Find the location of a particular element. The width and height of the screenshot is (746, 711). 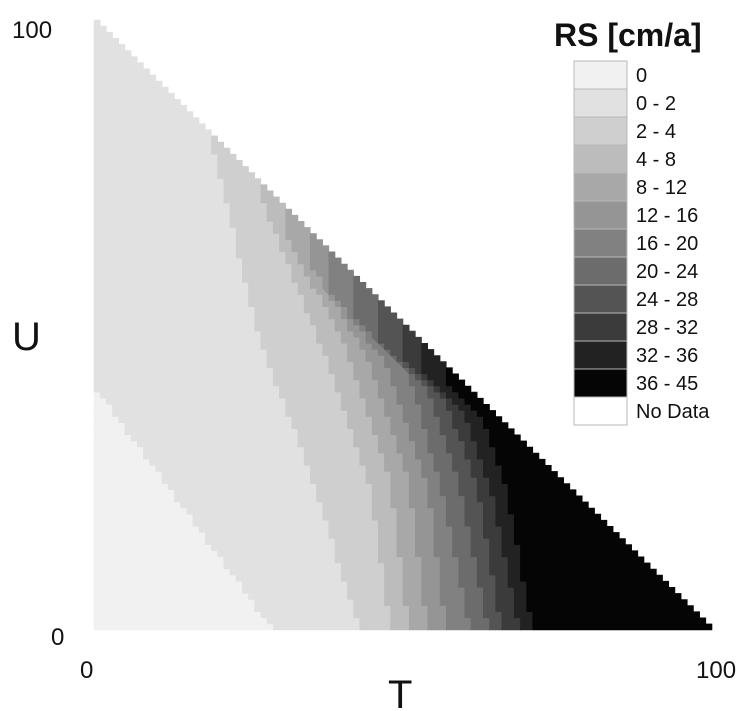

legend-label-24-28: 24 - 28 is located at coordinates (667, 300).